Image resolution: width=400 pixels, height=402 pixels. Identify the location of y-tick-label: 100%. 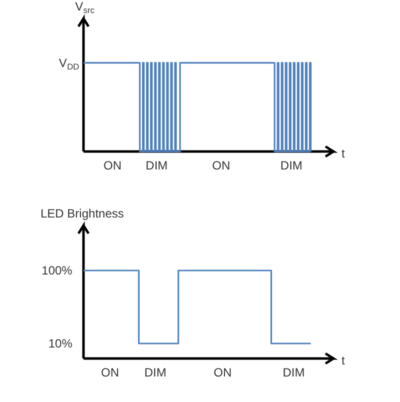
(57, 271).